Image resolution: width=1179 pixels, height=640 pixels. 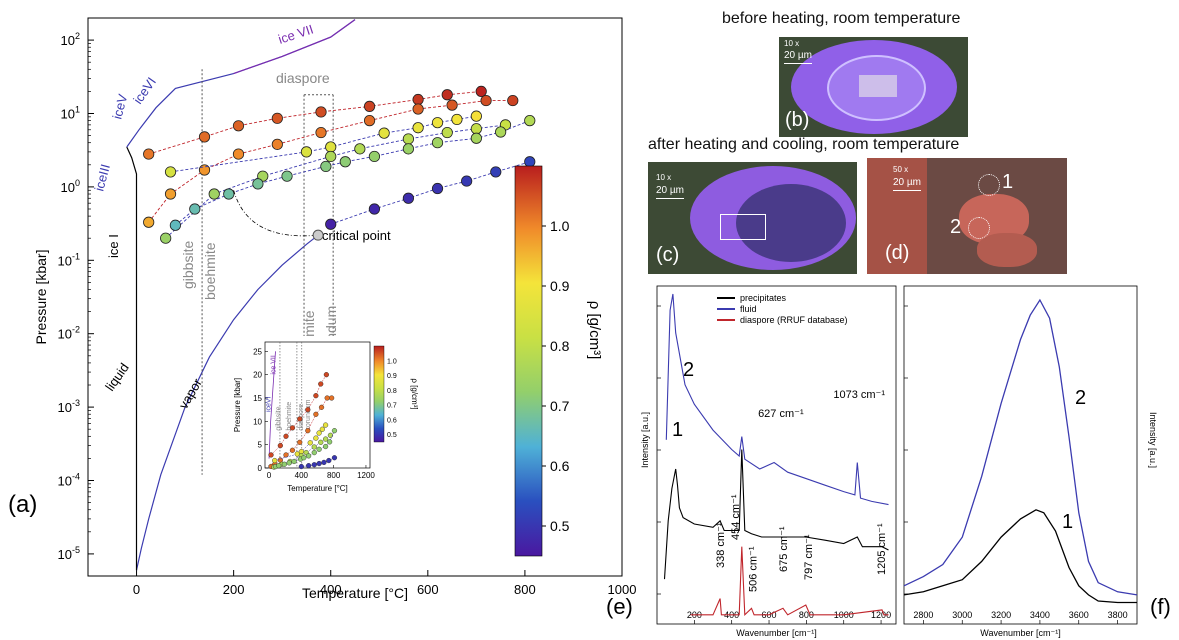 I want to click on inset-xtick-label-2: 800, so click(x=334, y=475).